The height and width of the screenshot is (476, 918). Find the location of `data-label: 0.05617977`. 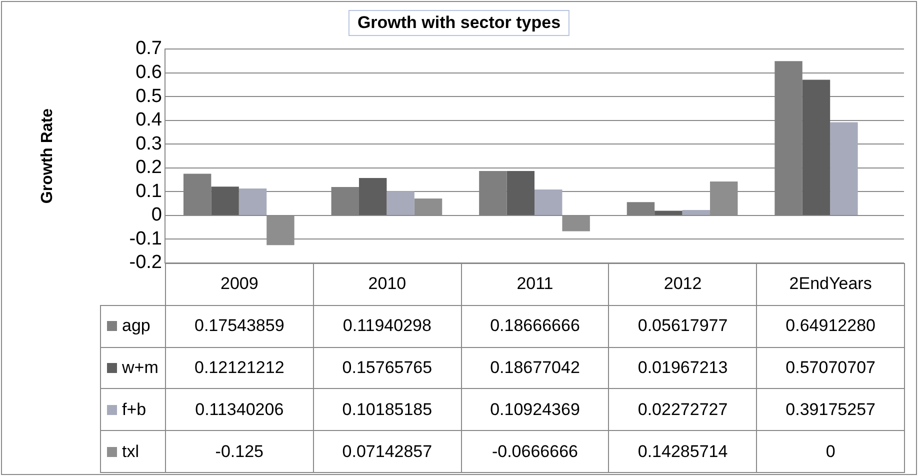

data-label: 0.05617977 is located at coordinates (683, 326).